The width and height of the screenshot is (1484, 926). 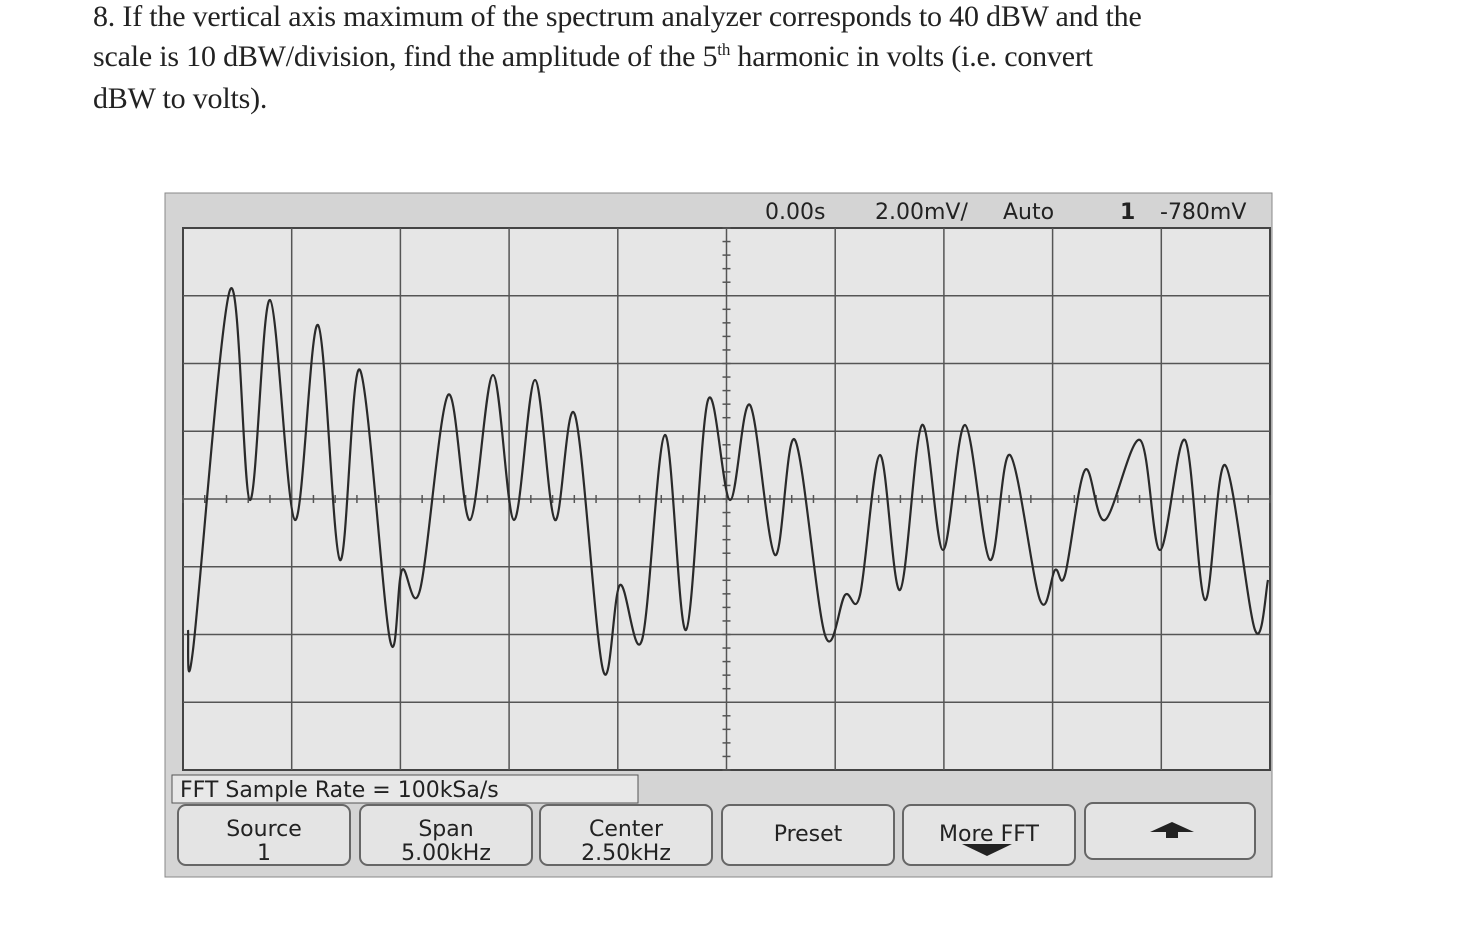 I want to click on softkey-value: 1, so click(x=264, y=853).